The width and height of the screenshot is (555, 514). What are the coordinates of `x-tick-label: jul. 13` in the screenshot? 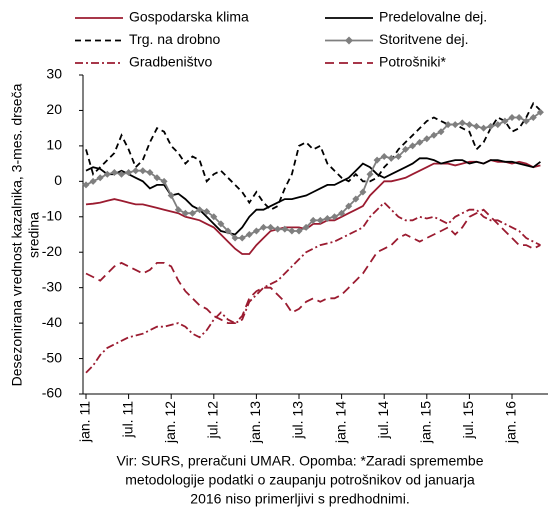 It's located at (298, 420).